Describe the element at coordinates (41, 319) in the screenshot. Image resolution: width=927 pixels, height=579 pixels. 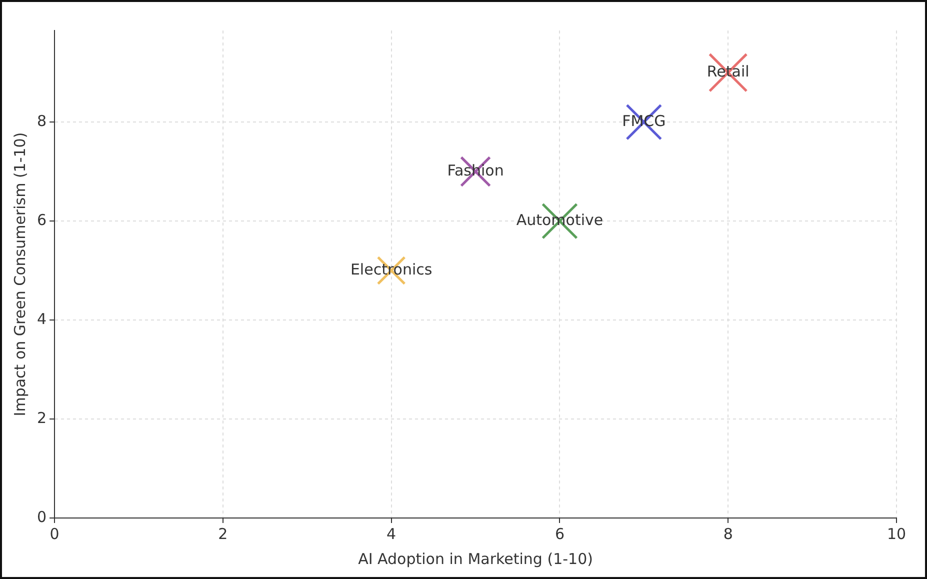
I see `y-tick-label: 4` at that location.